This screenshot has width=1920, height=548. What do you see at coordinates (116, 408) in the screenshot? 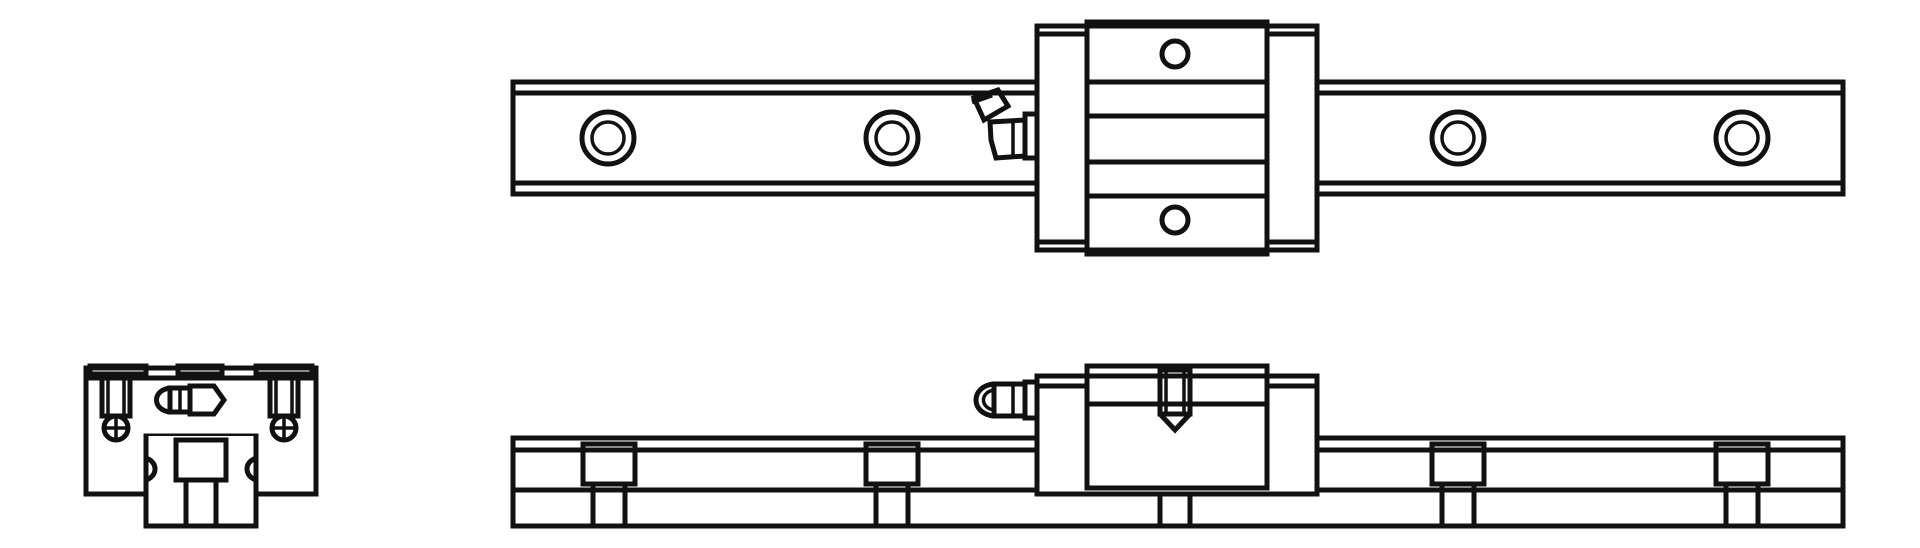
I see `end-seal-screw-left` at bounding box center [116, 408].